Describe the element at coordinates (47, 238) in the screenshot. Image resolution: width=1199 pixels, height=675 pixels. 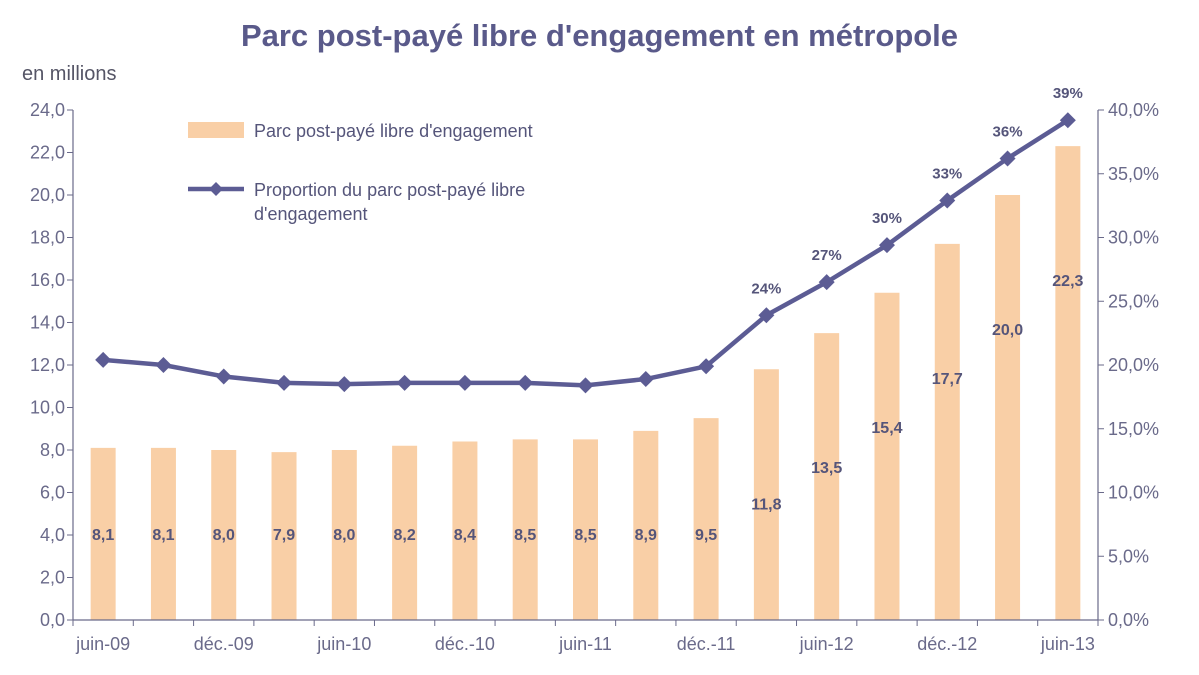
I see `y-tick-label: 18,0` at that location.